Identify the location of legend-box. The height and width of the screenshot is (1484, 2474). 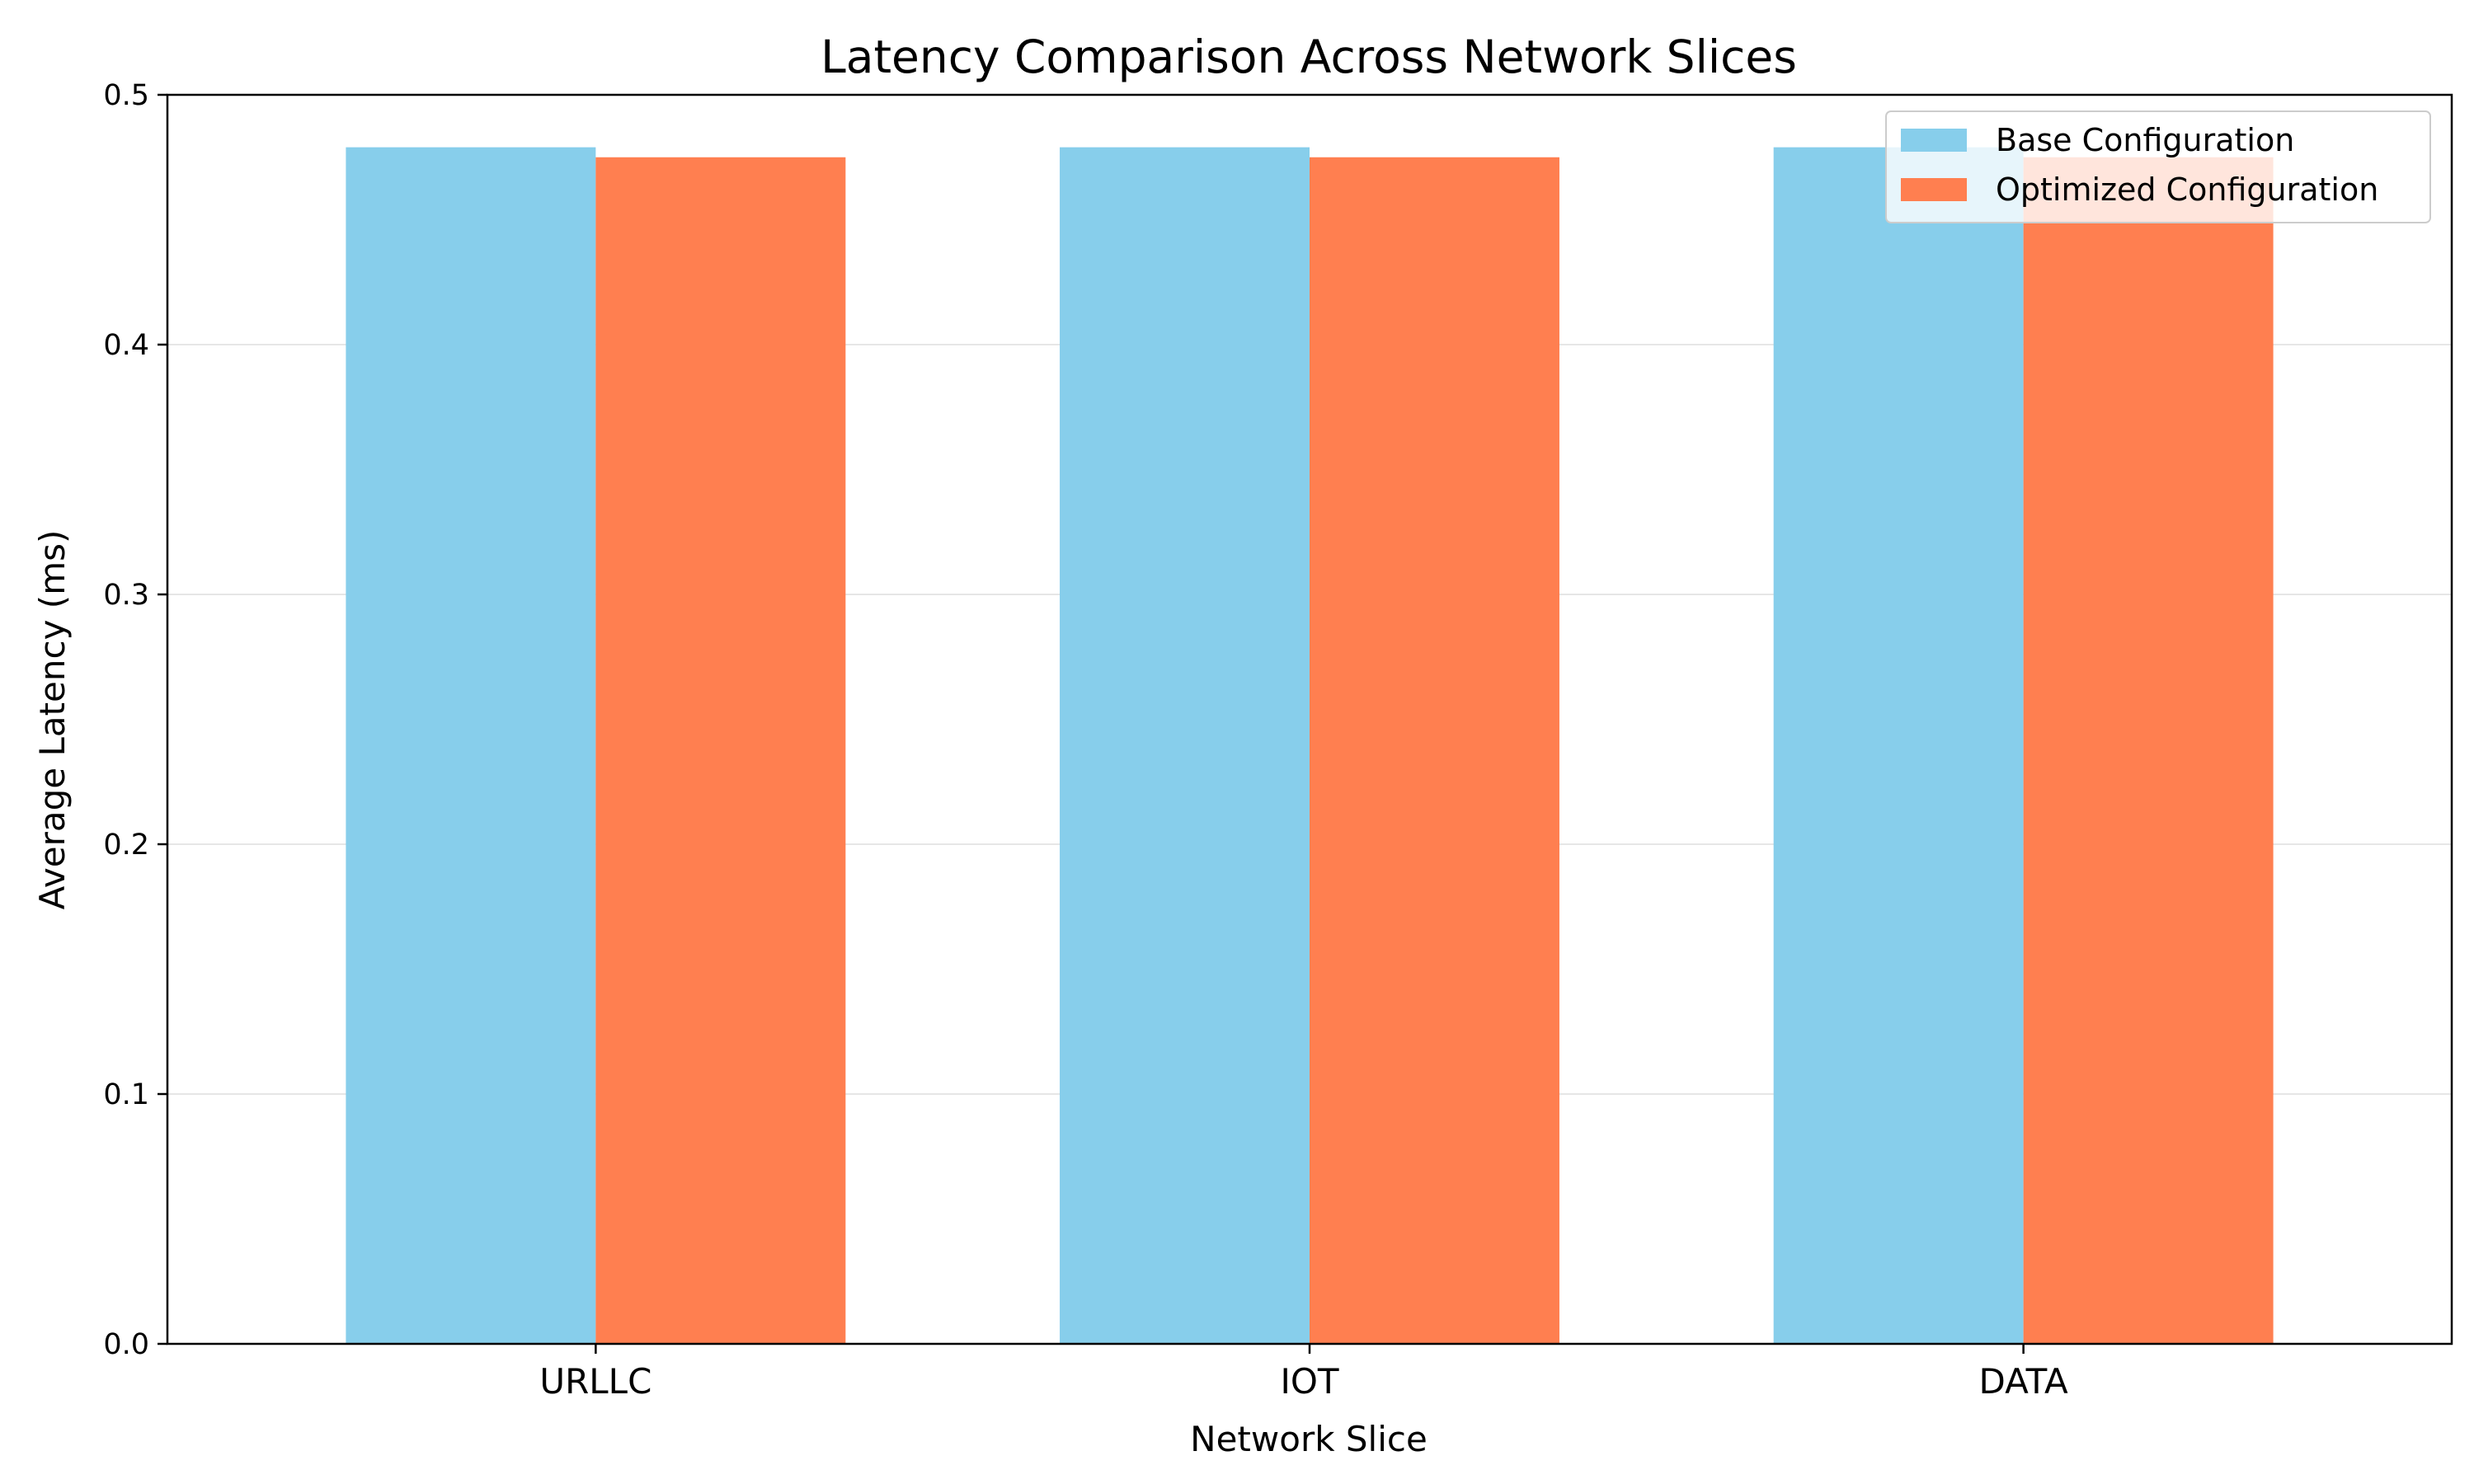
(2158, 166).